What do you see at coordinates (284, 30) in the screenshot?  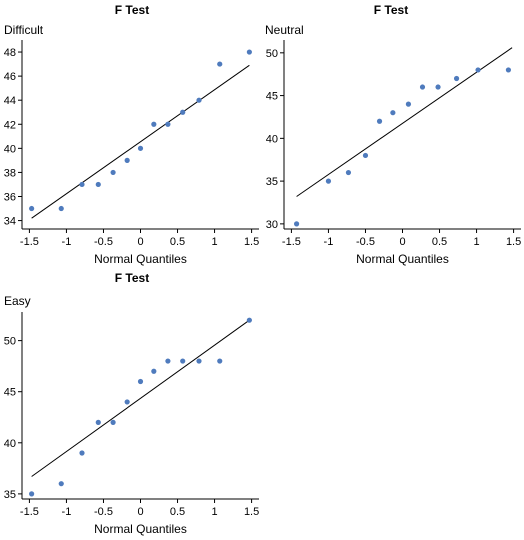 I see `y-axis-label: Neutral` at bounding box center [284, 30].